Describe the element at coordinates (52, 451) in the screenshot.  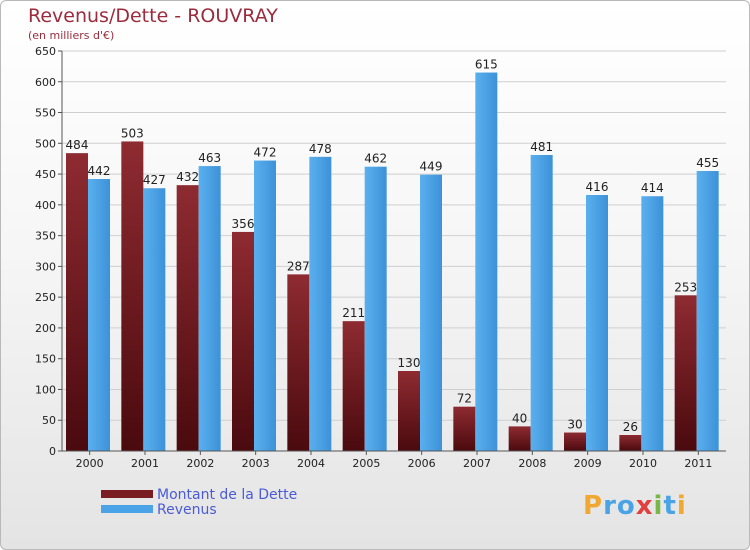
I see `y-tick-label: 0` at that location.